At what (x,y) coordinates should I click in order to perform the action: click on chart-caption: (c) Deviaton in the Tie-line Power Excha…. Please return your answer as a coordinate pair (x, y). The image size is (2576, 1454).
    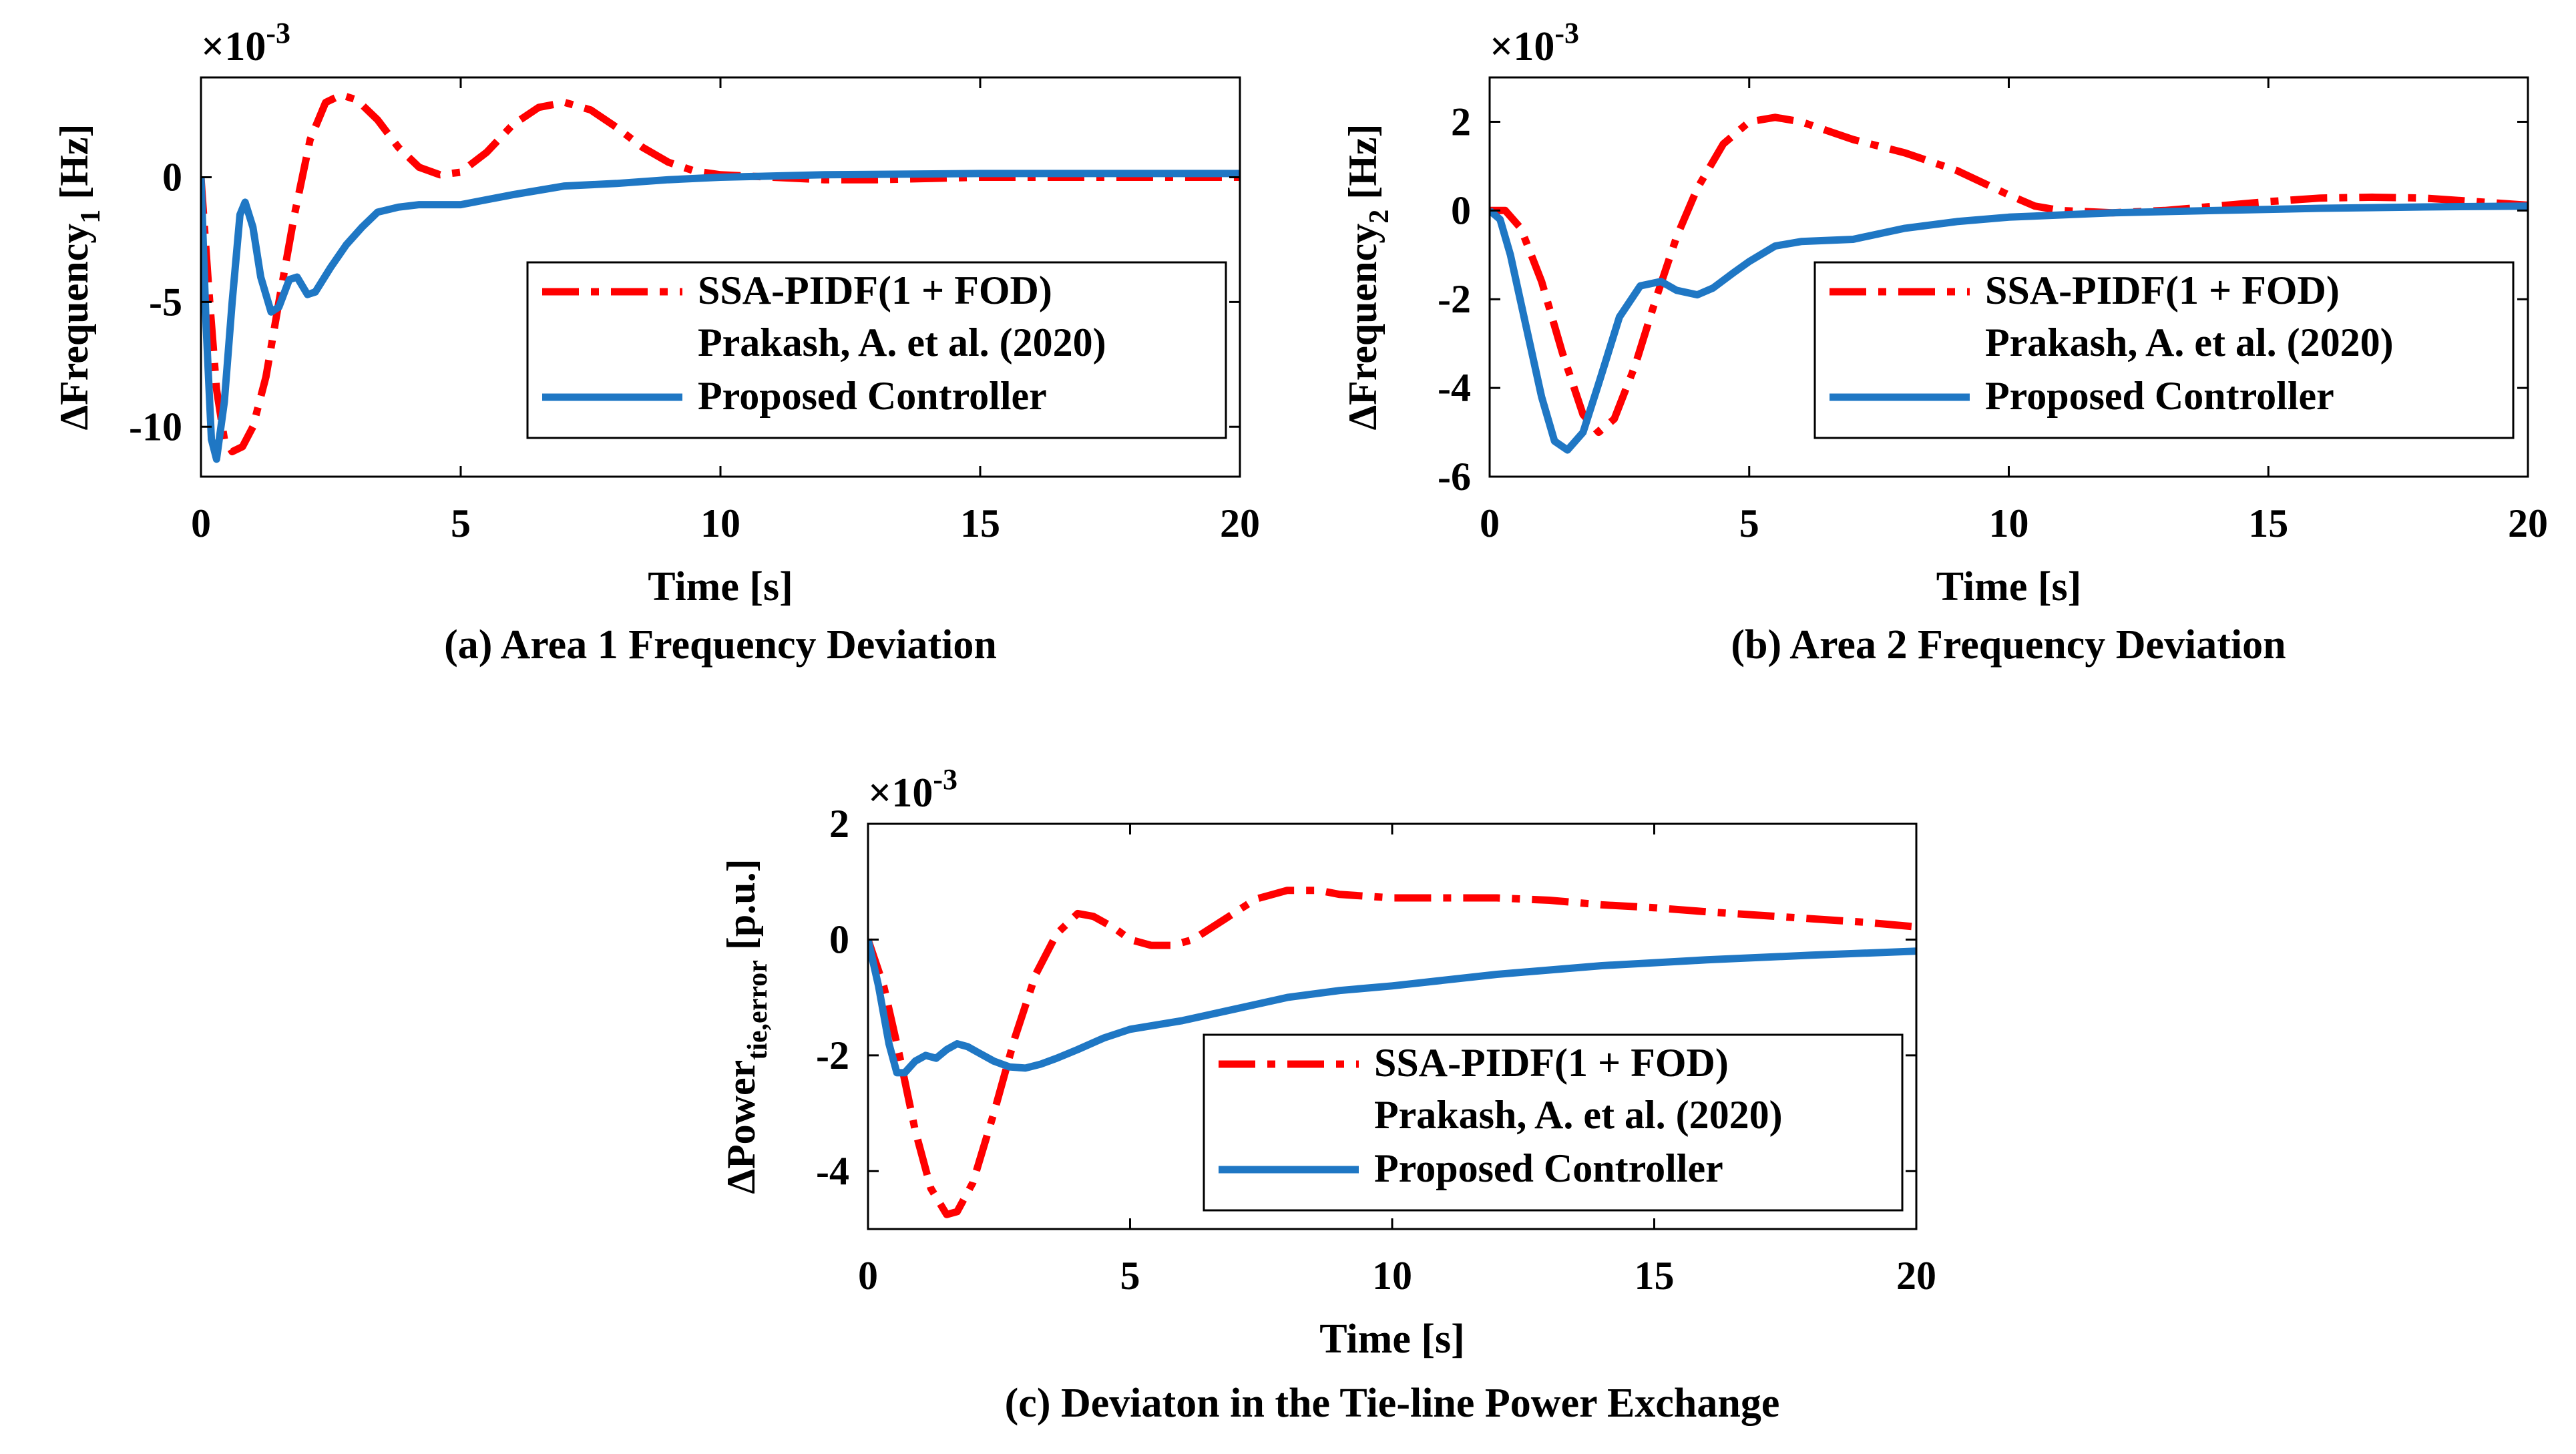
    Looking at the image, I should click on (1392, 1403).